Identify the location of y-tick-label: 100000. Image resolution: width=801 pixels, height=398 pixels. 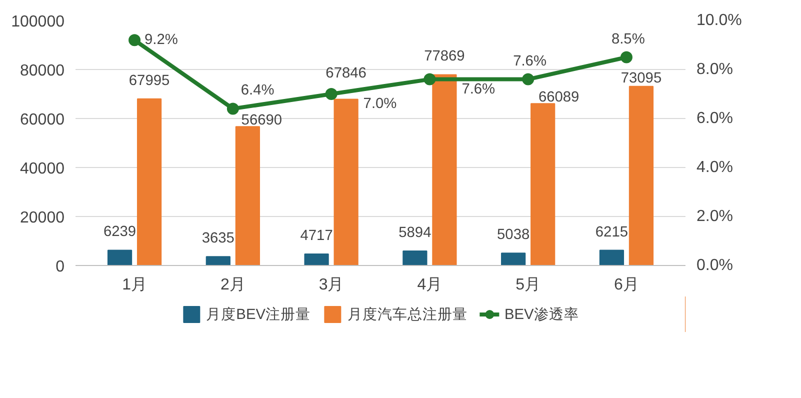
(38, 22).